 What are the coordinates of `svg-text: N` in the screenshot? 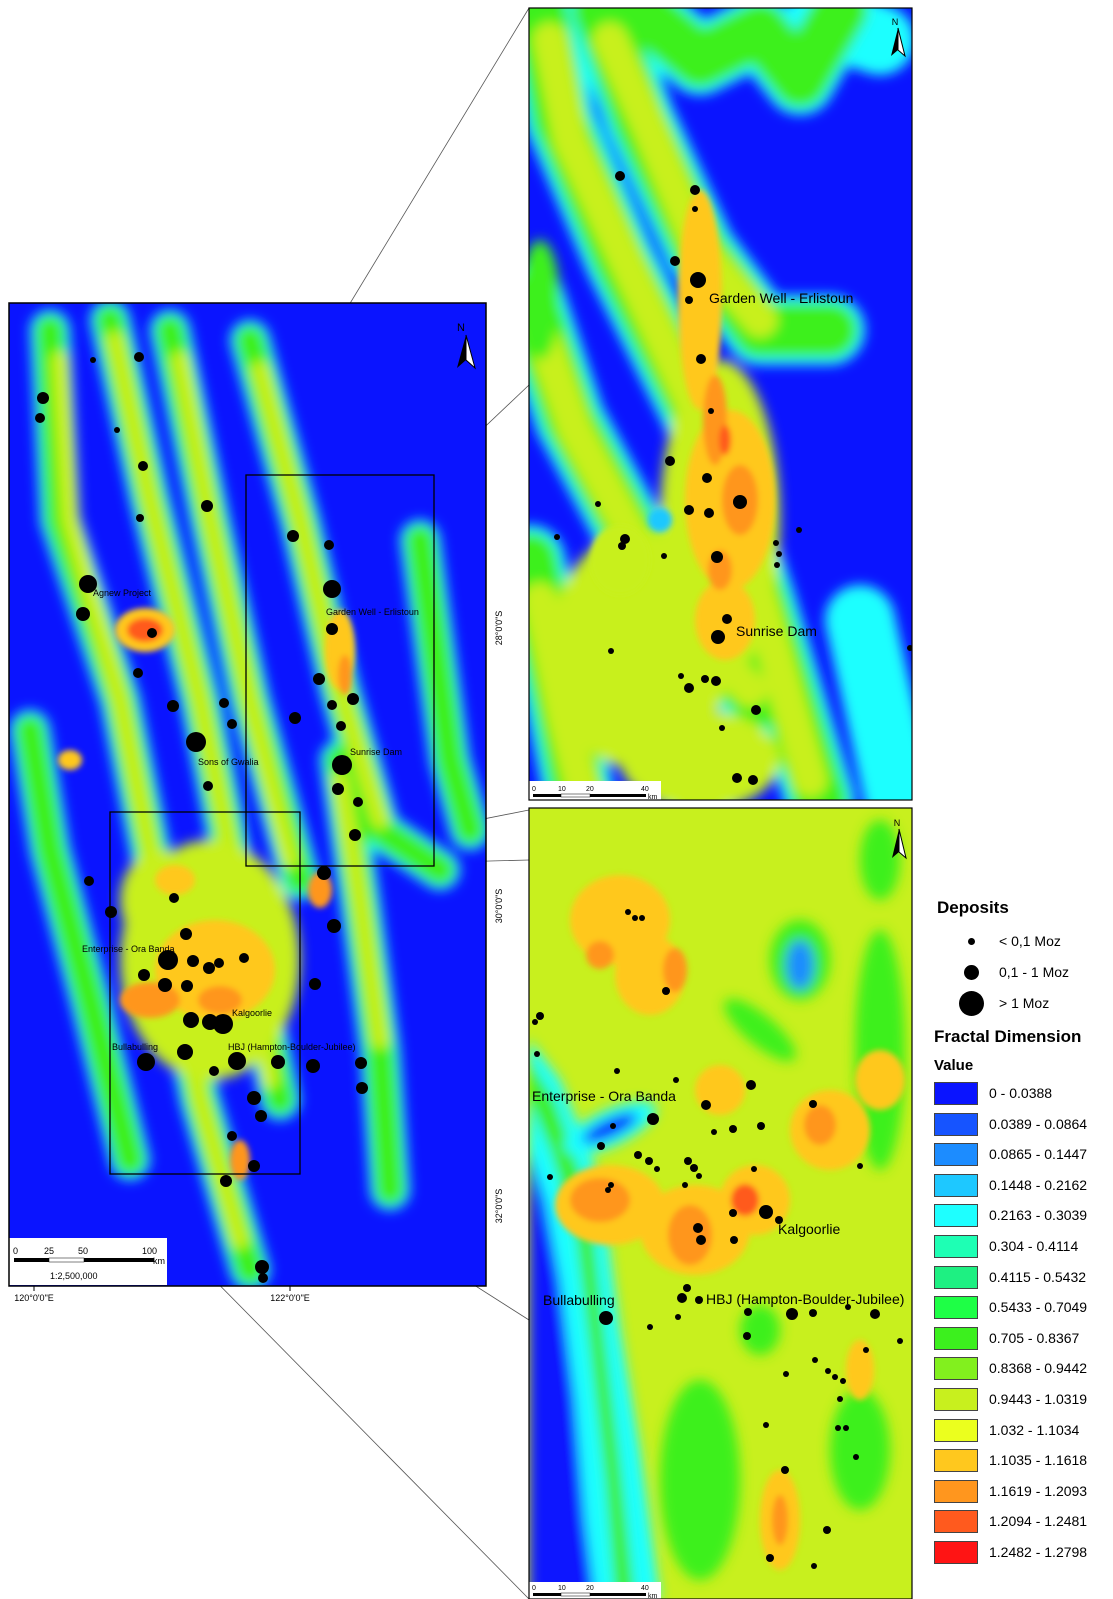 It's located at (897, 823).